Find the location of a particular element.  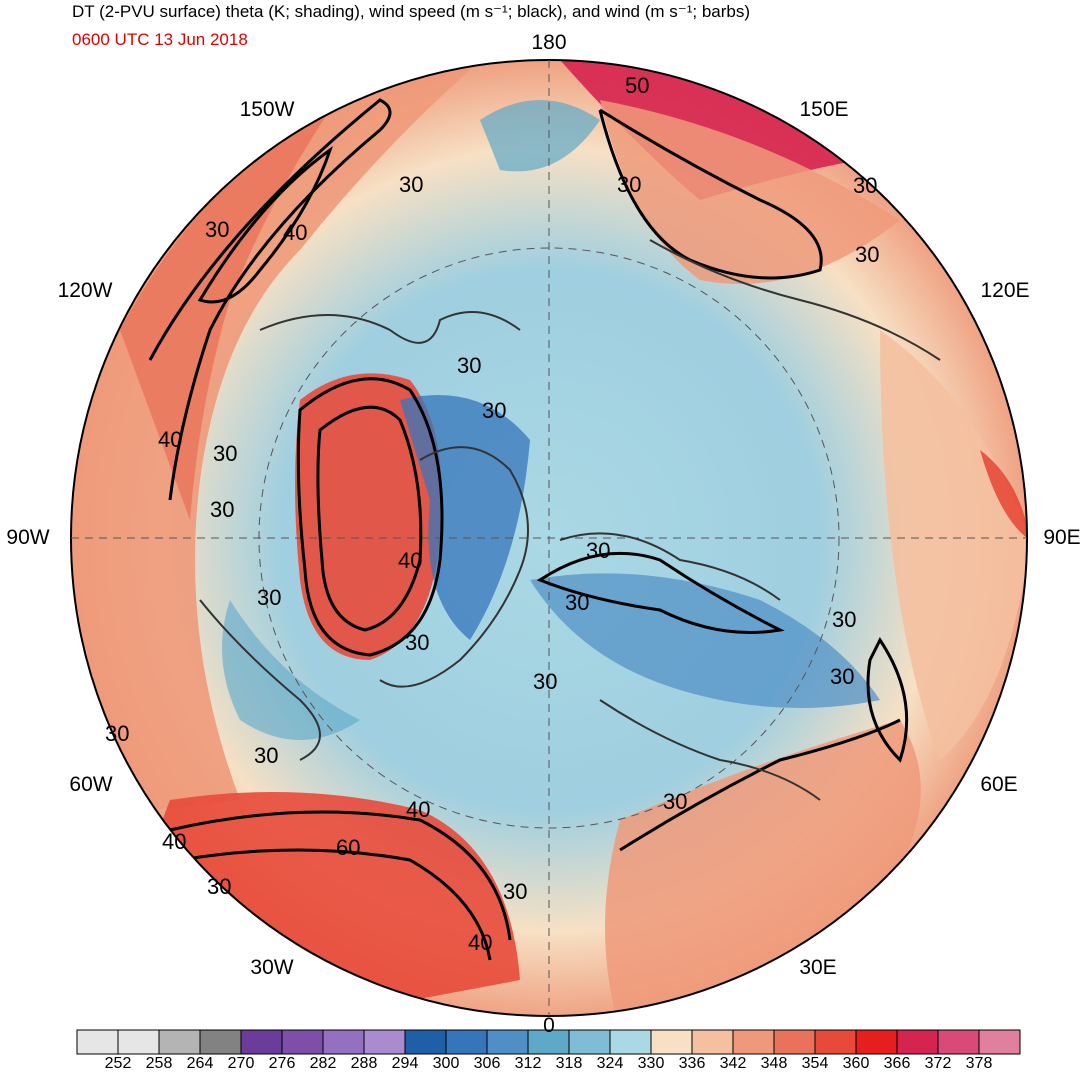

colorbar-tick: 342 is located at coordinates (733, 1063).